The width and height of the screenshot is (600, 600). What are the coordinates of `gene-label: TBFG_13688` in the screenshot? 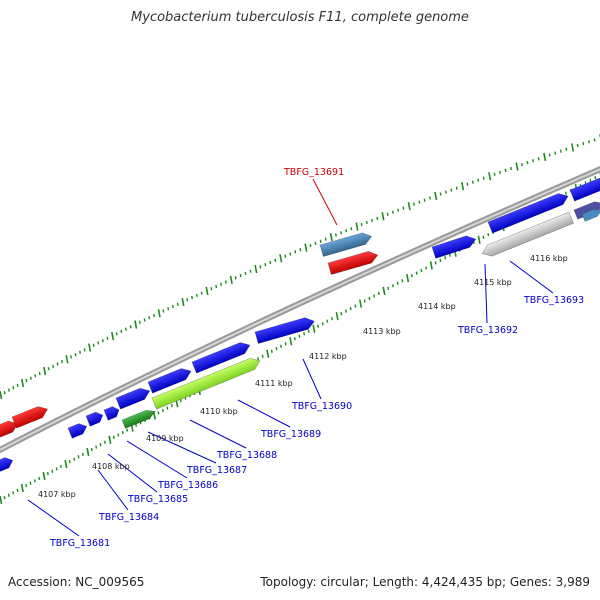 It's located at (246, 455).